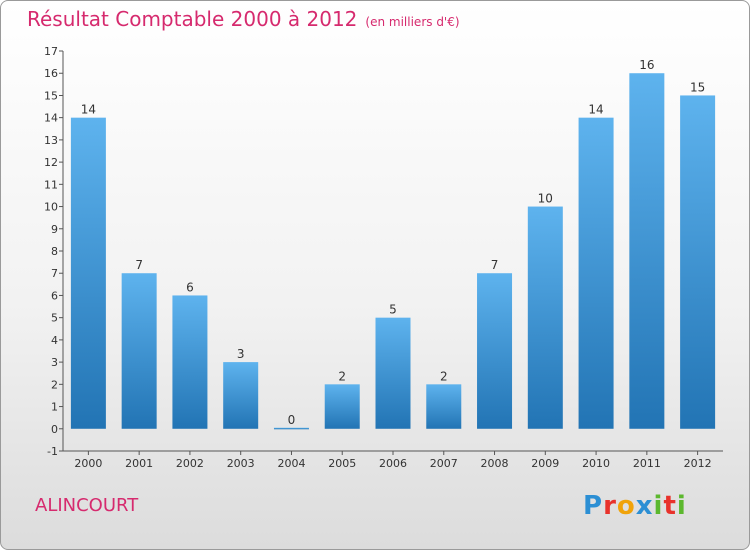 The width and height of the screenshot is (750, 550). What do you see at coordinates (698, 463) in the screenshot?
I see `x-tick-label: 2012` at bounding box center [698, 463].